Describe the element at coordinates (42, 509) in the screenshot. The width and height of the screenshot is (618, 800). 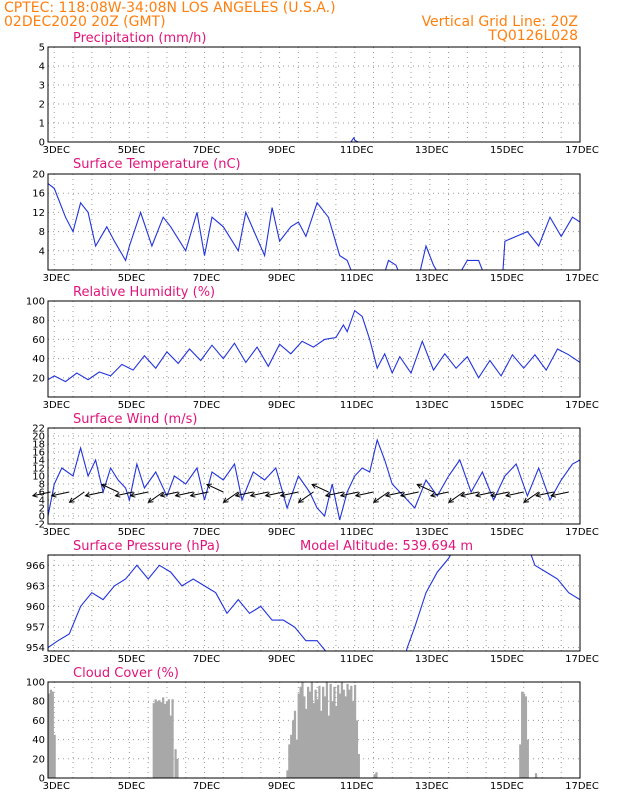
I see `surface-wind-ytick-label: 2` at that location.